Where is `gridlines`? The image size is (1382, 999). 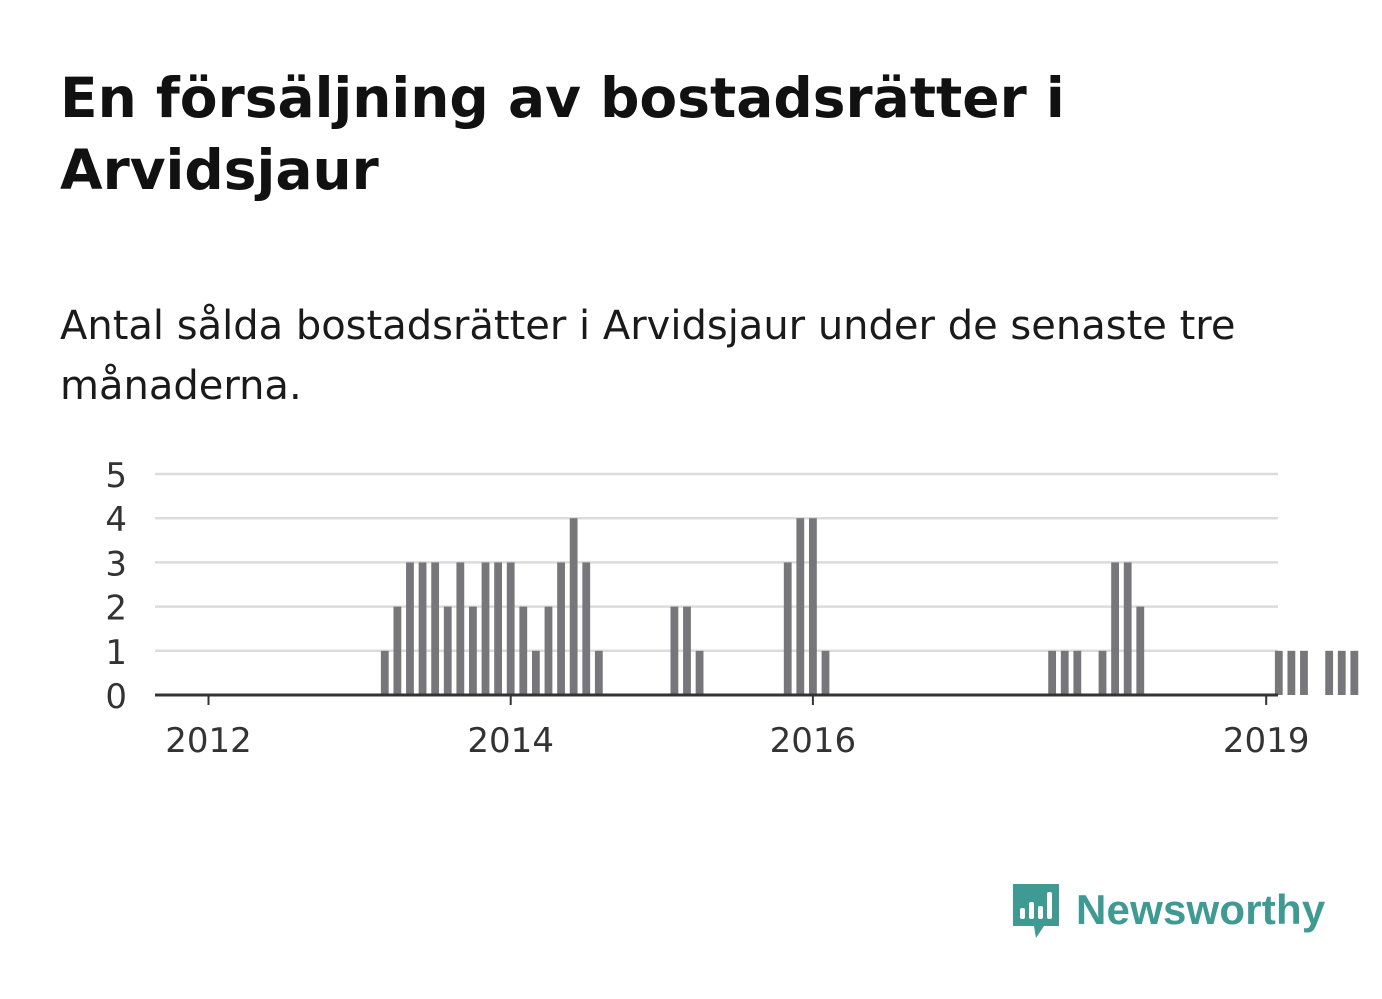 gridlines is located at coordinates (716, 562).